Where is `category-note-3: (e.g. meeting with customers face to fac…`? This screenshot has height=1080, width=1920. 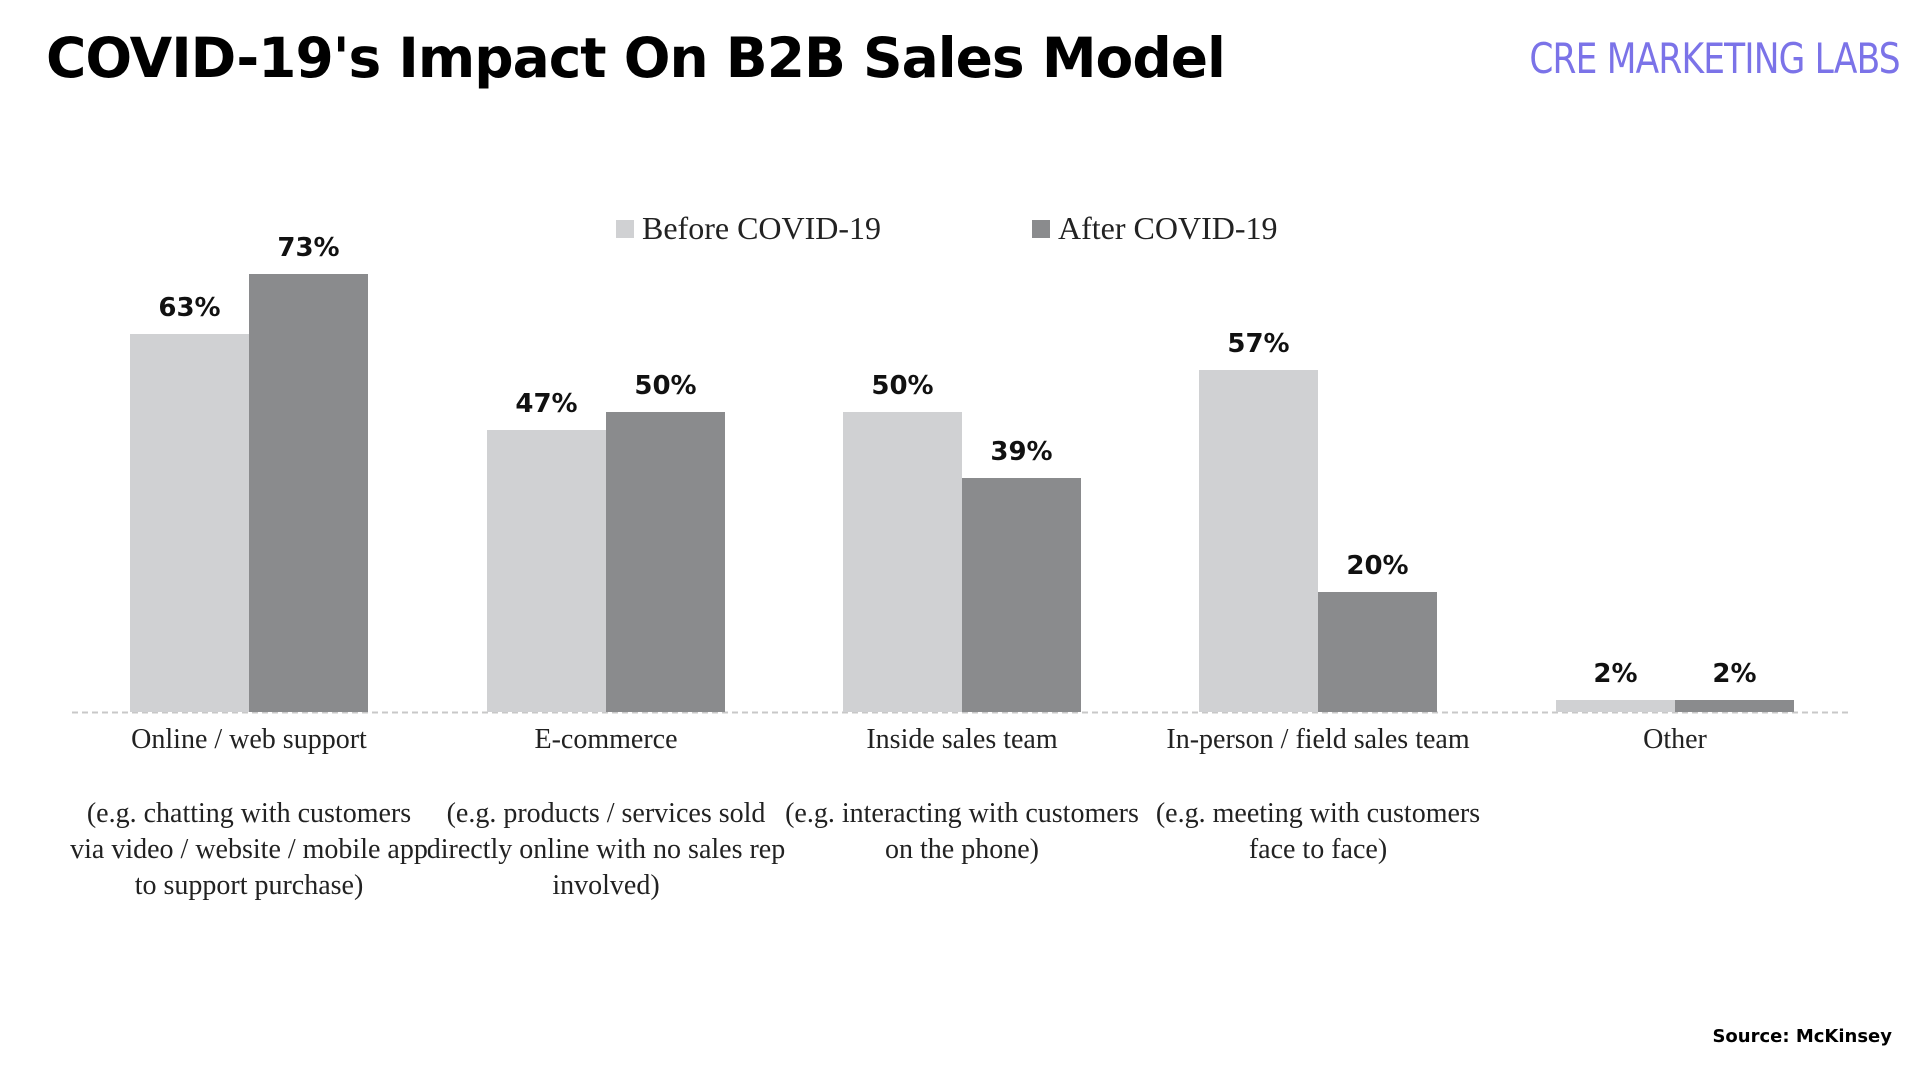 category-note-3: (e.g. meeting with customers face to fac… is located at coordinates (1318, 831).